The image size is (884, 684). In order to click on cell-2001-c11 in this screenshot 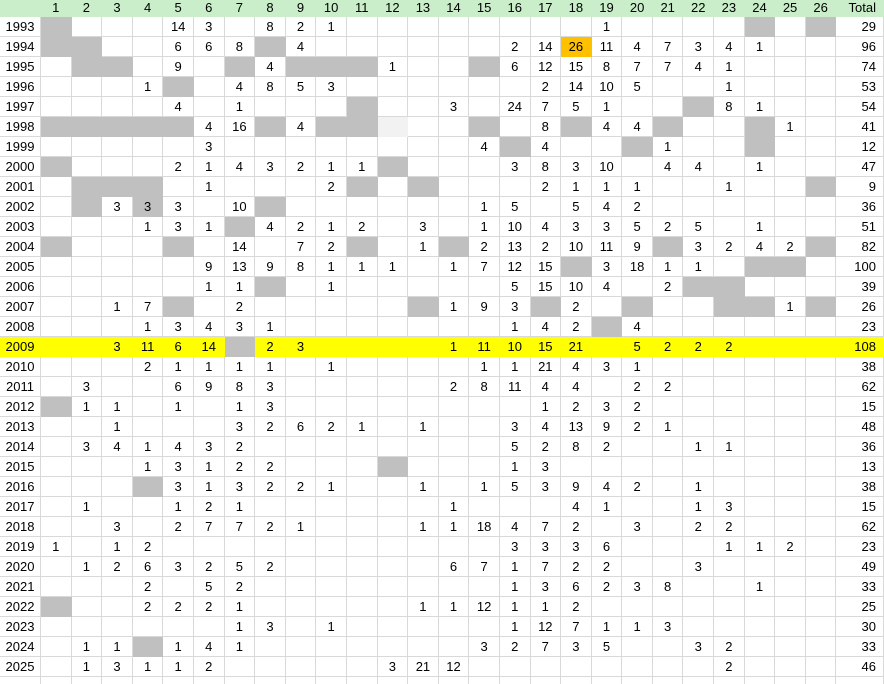, I will do `click(362, 187)`.